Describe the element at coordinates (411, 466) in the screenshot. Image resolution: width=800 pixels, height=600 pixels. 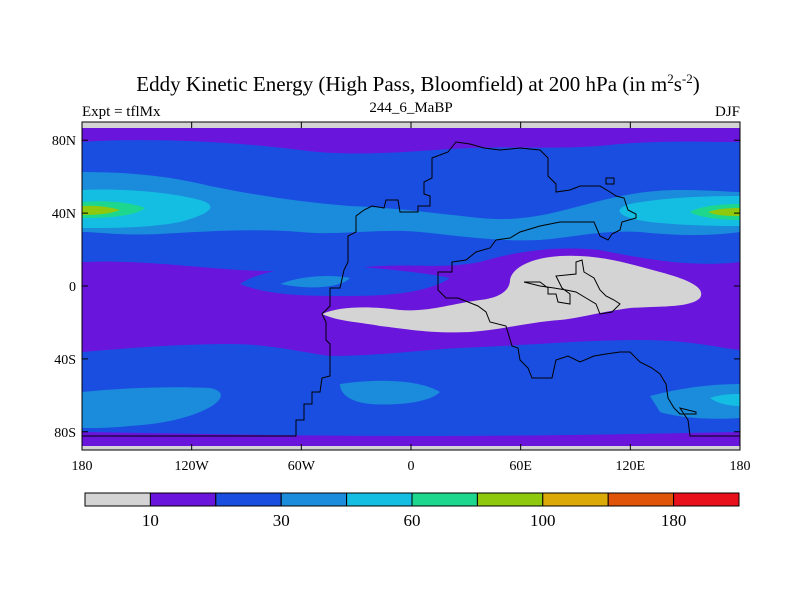
I see `x-tick-label: 0` at that location.